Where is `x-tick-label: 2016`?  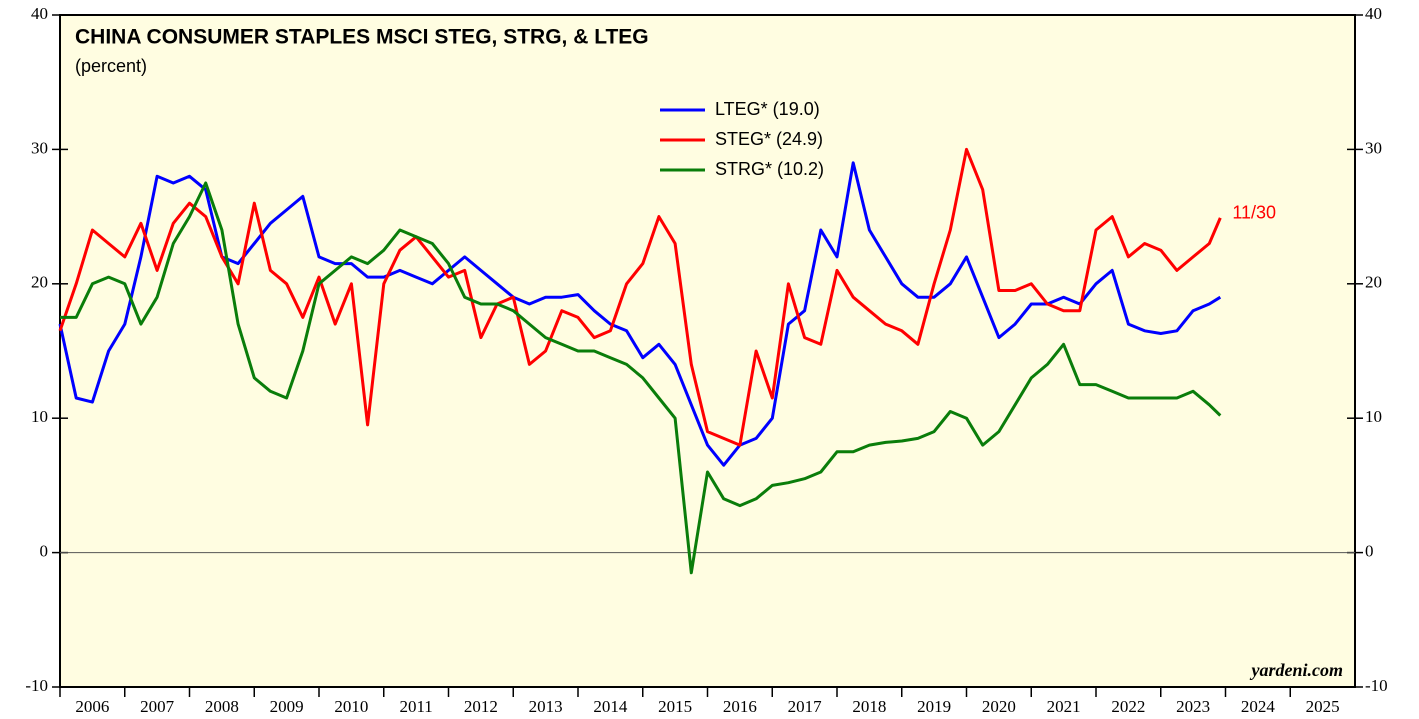
x-tick-label: 2016 is located at coordinates (740, 706).